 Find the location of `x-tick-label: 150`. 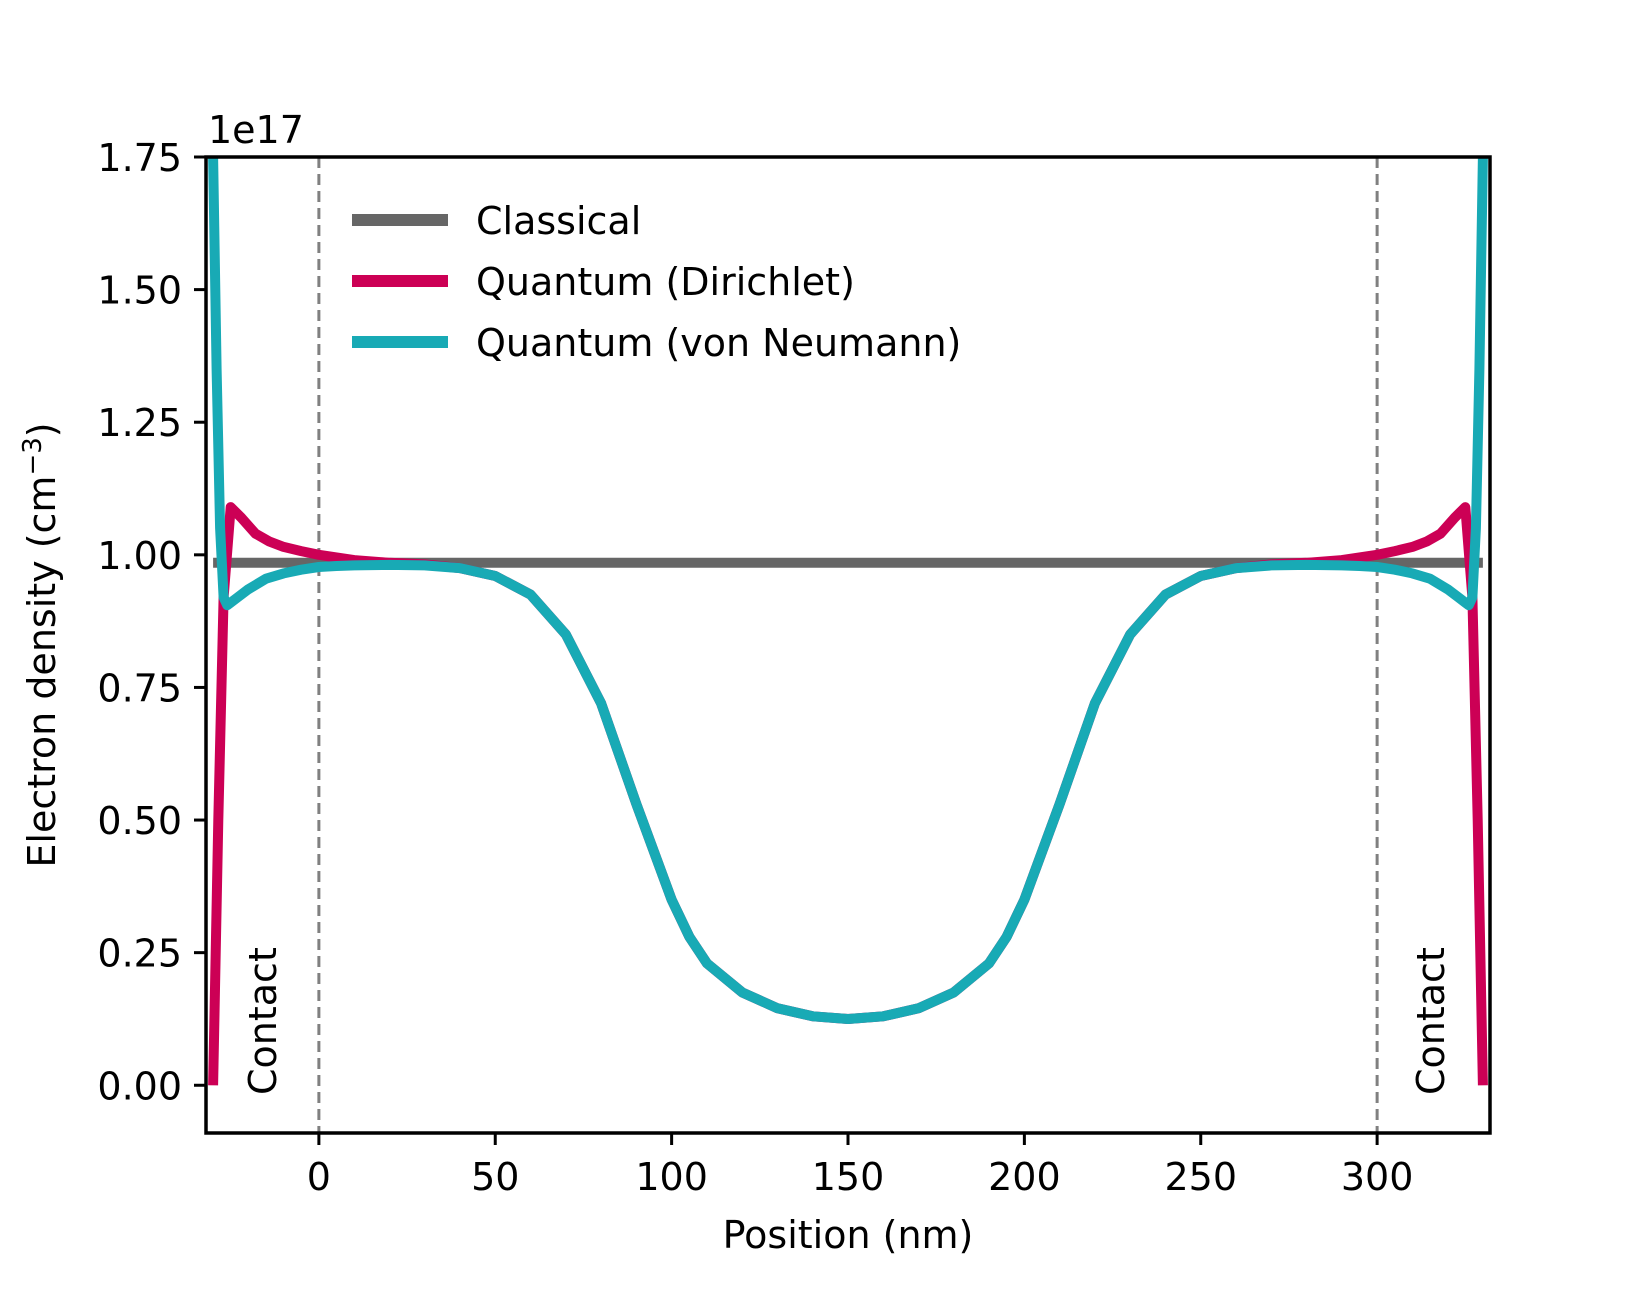

x-tick-label: 150 is located at coordinates (848, 1177).